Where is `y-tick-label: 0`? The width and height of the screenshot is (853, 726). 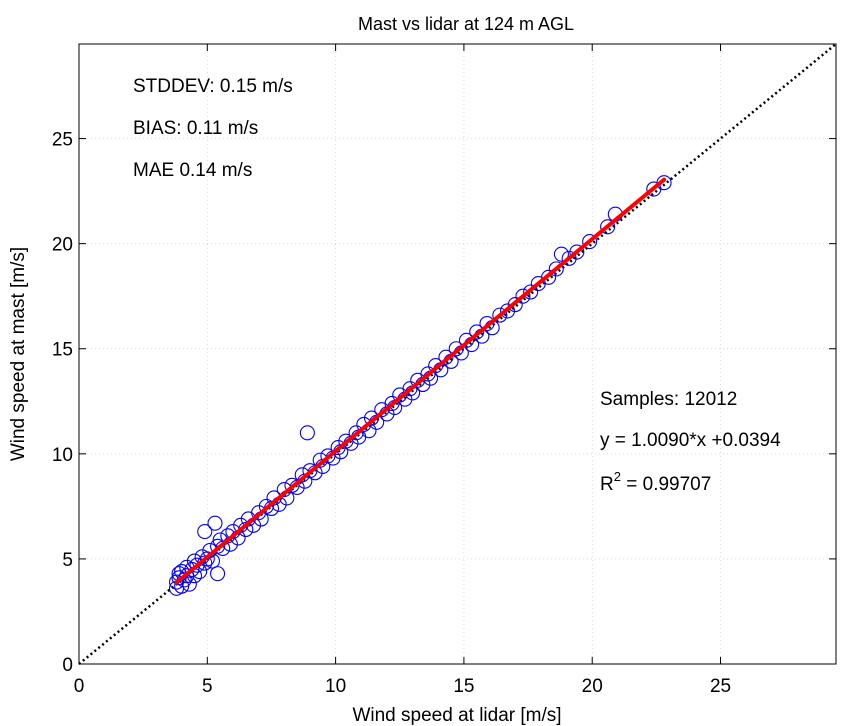
y-tick-label: 0 is located at coordinates (67, 665).